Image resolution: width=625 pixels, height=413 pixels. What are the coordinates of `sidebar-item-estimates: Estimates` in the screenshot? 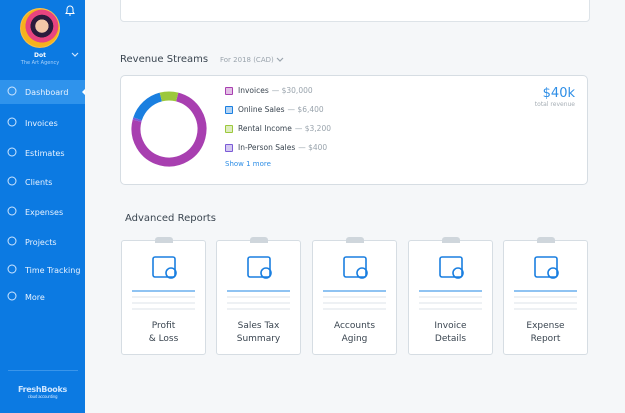 It's located at (42, 153).